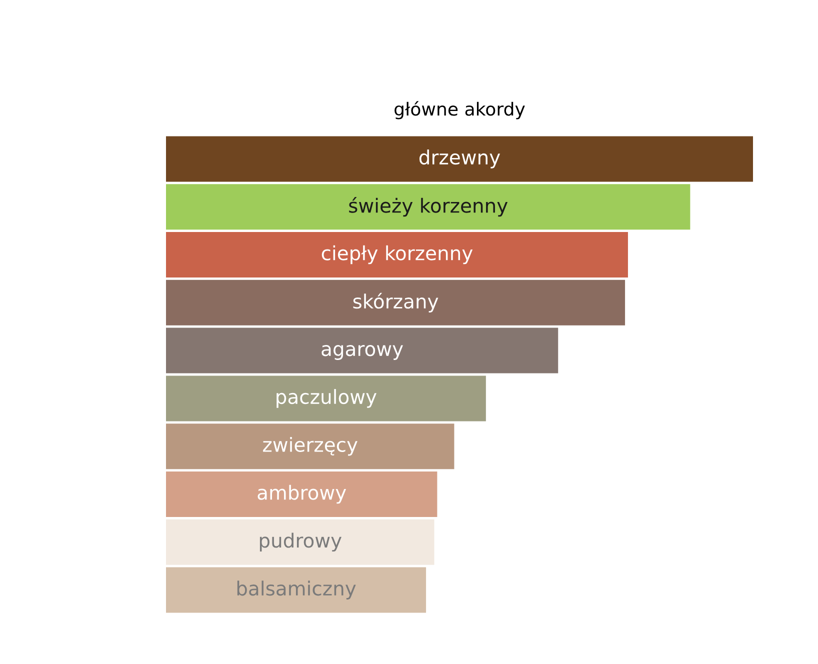 The height and width of the screenshot is (664, 818). I want to click on y-tick-label: ambrowy, so click(302, 494).